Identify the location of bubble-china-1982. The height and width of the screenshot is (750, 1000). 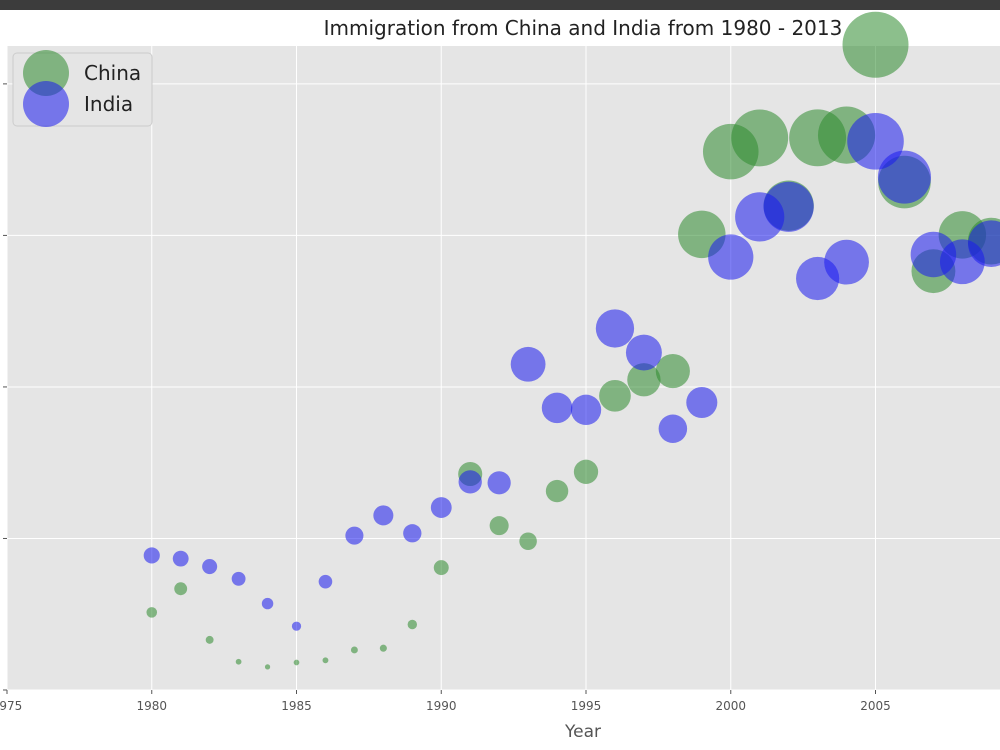
(209, 639).